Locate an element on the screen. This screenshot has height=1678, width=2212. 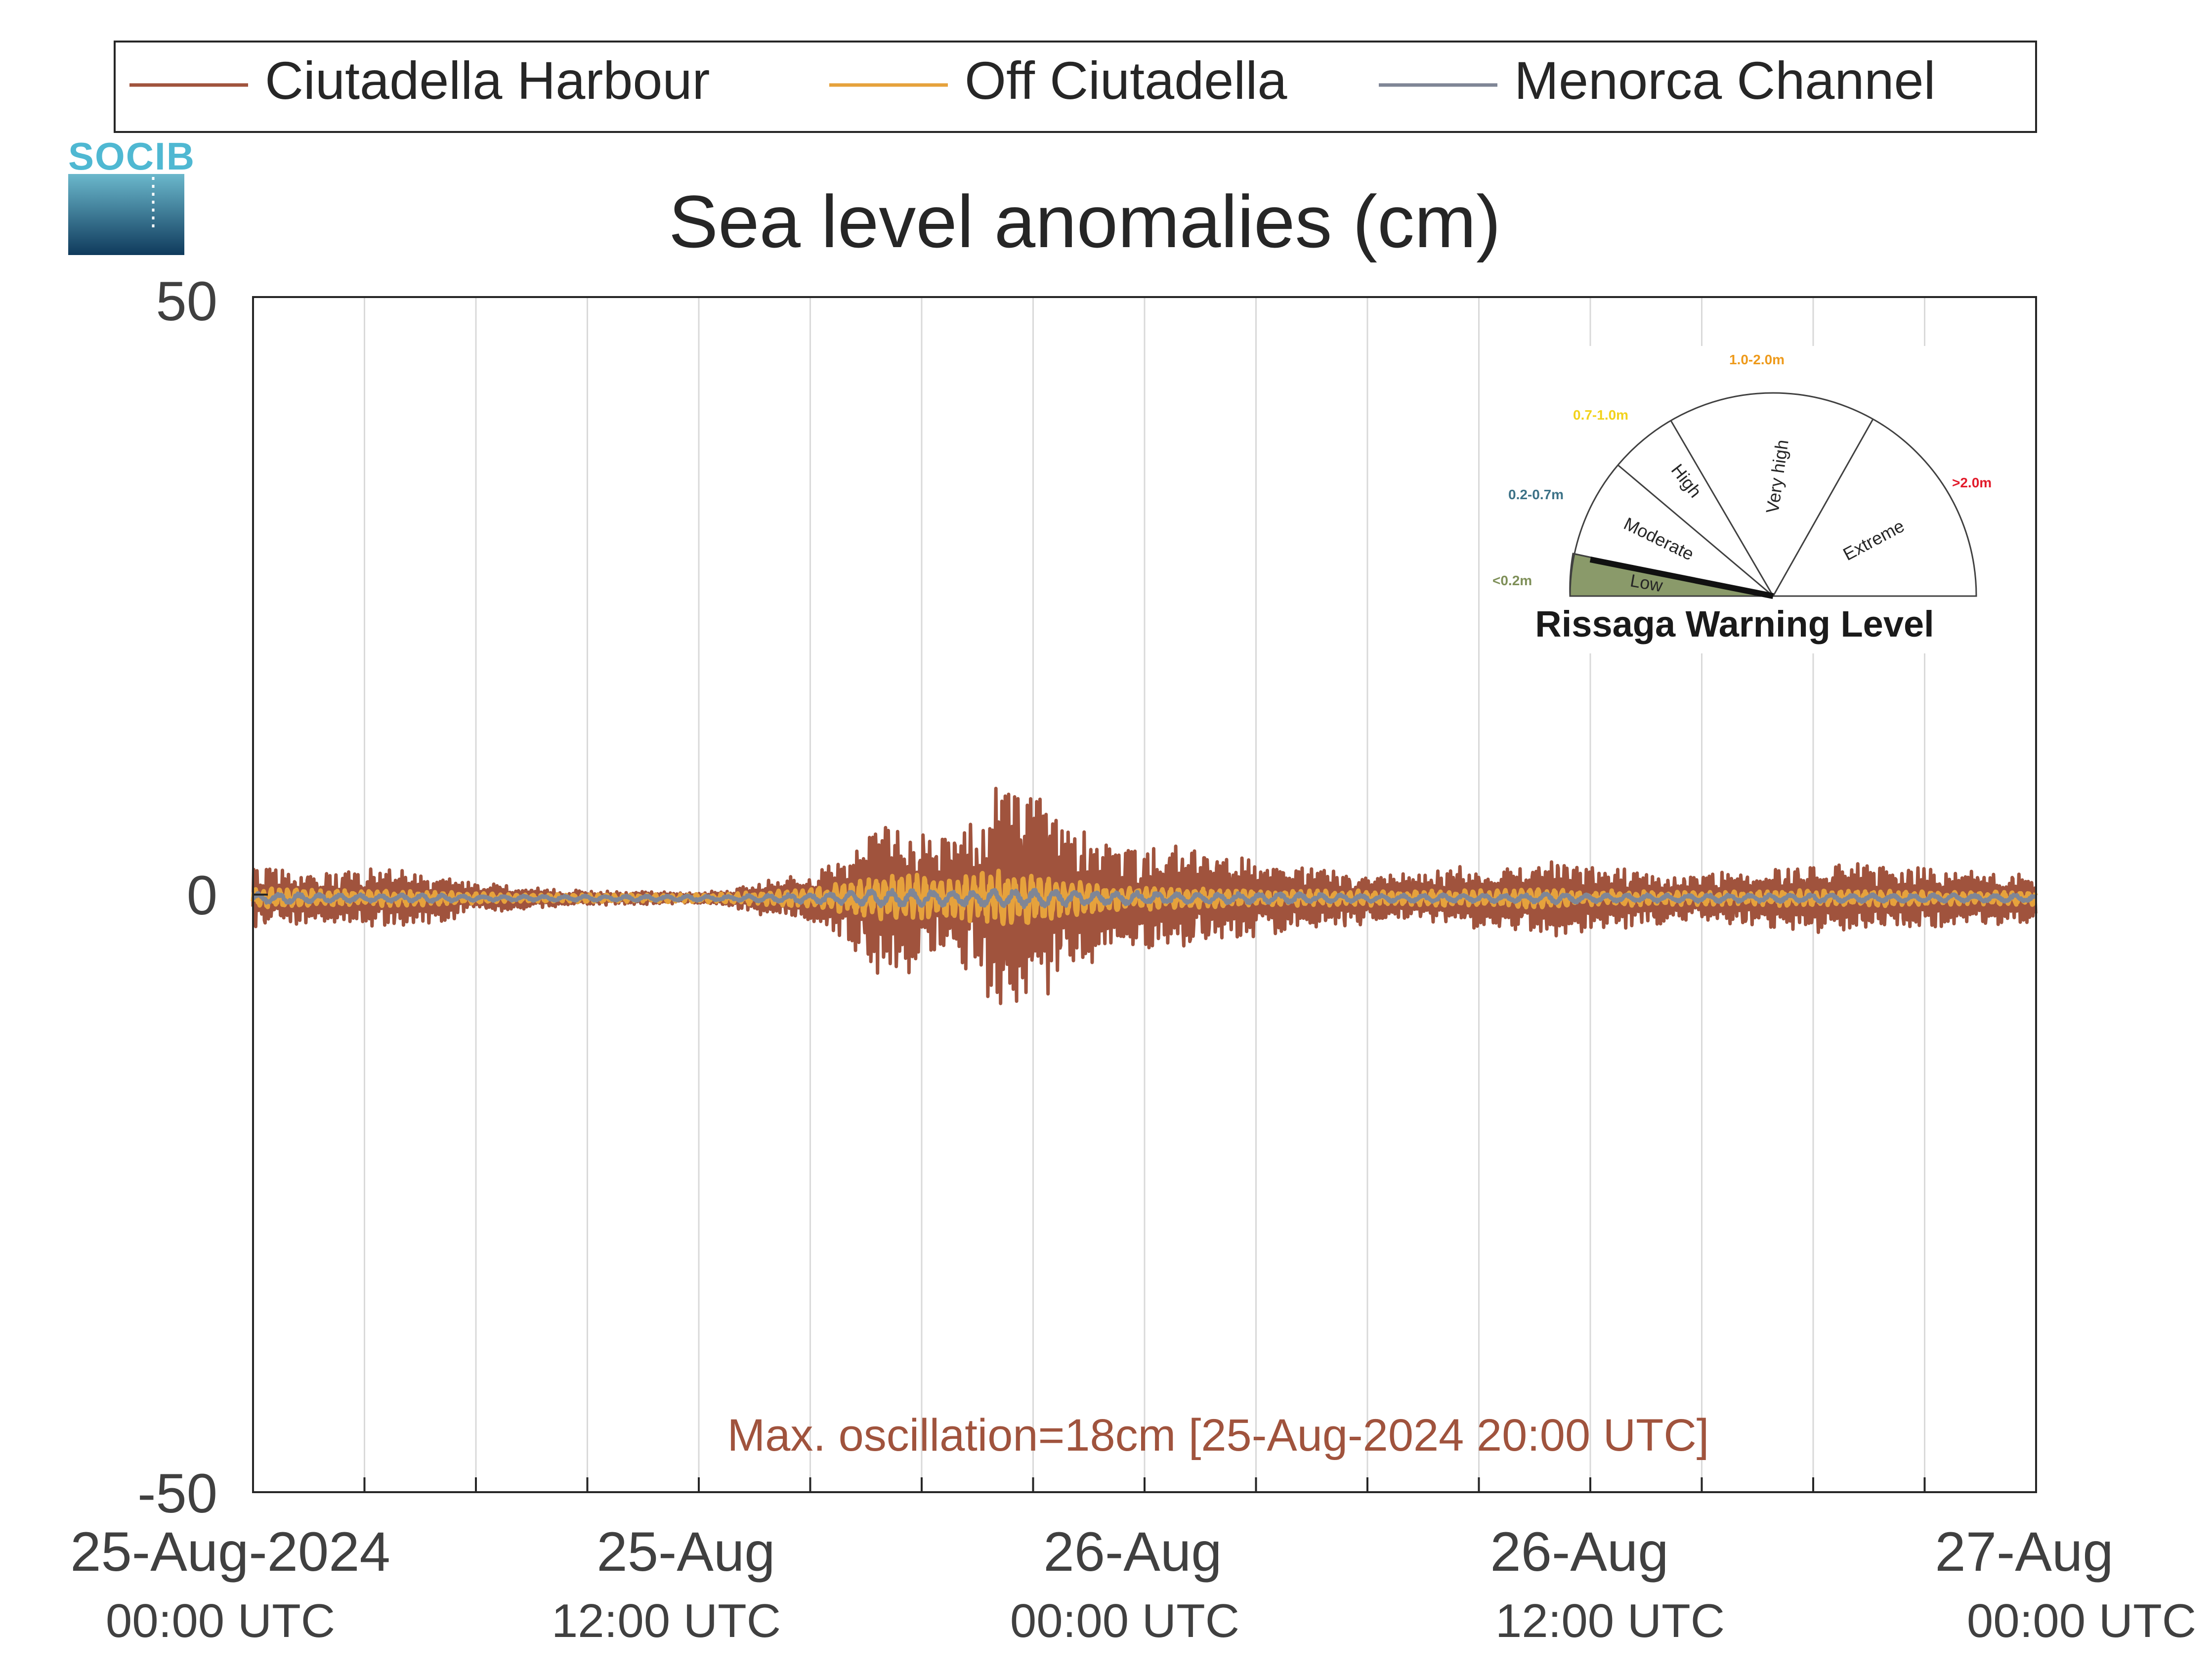
legend-box is located at coordinates (1075, 87).